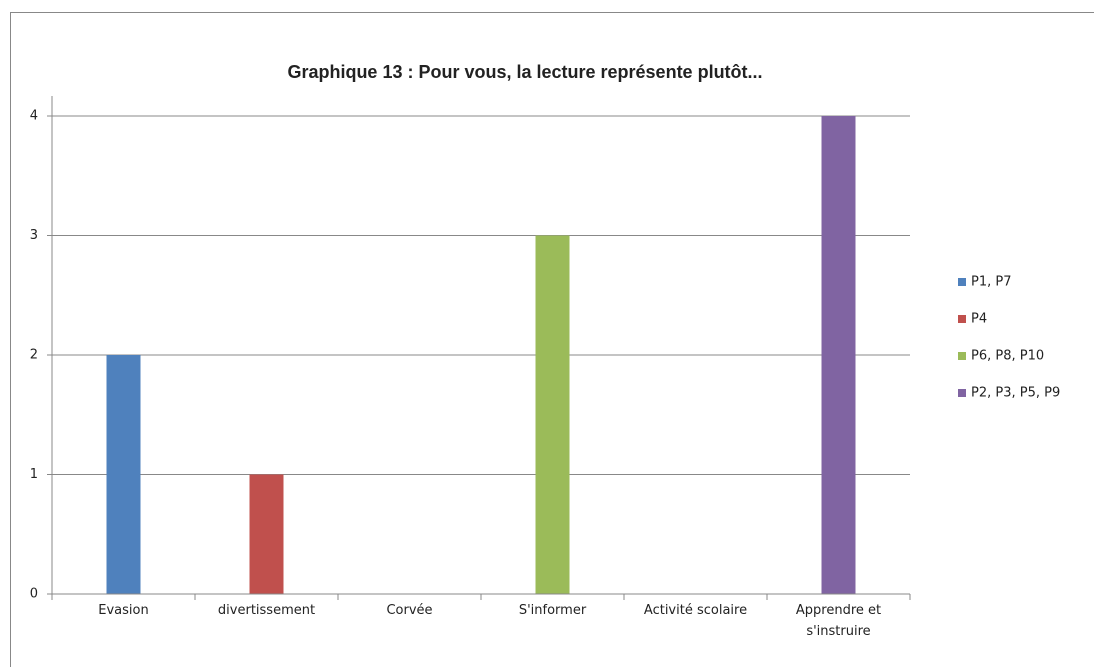  What do you see at coordinates (991, 282) in the screenshot?
I see `legend-label: P1, P7` at bounding box center [991, 282].